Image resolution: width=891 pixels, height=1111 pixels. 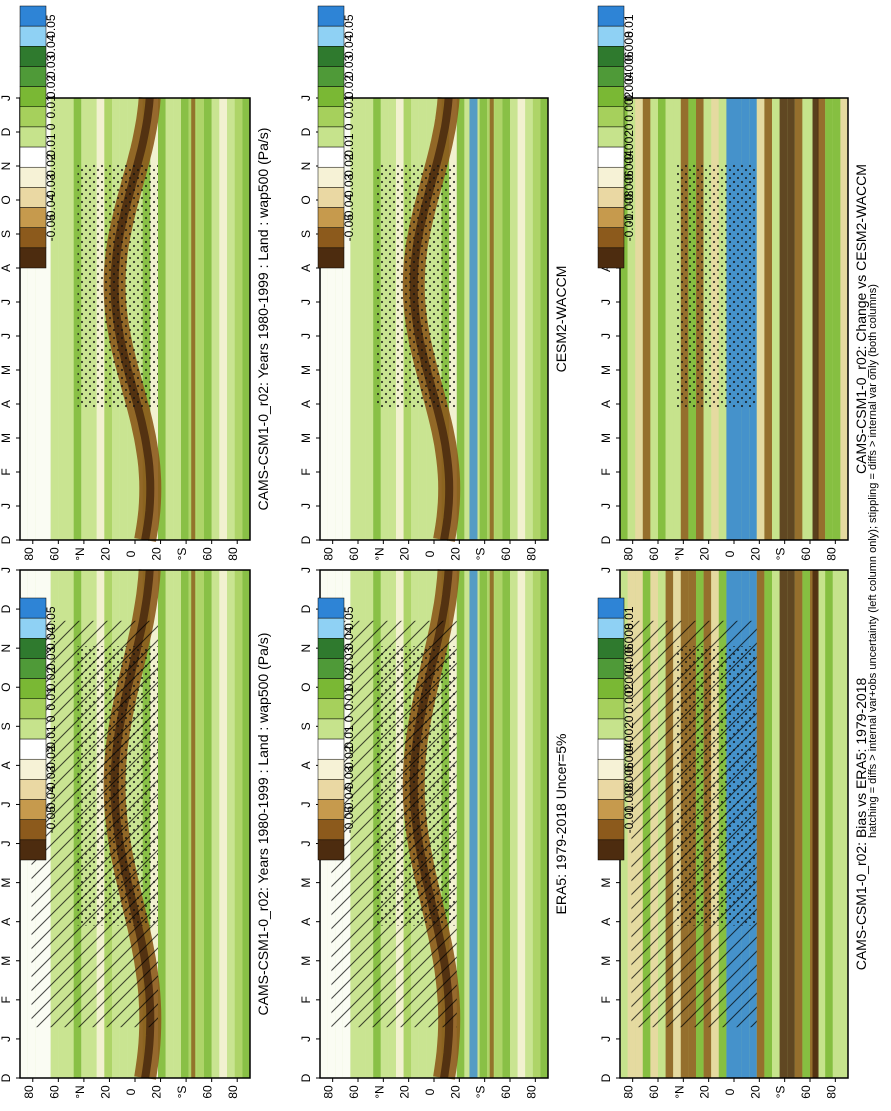 I want to click on southern-band, so click(x=193, y=824).